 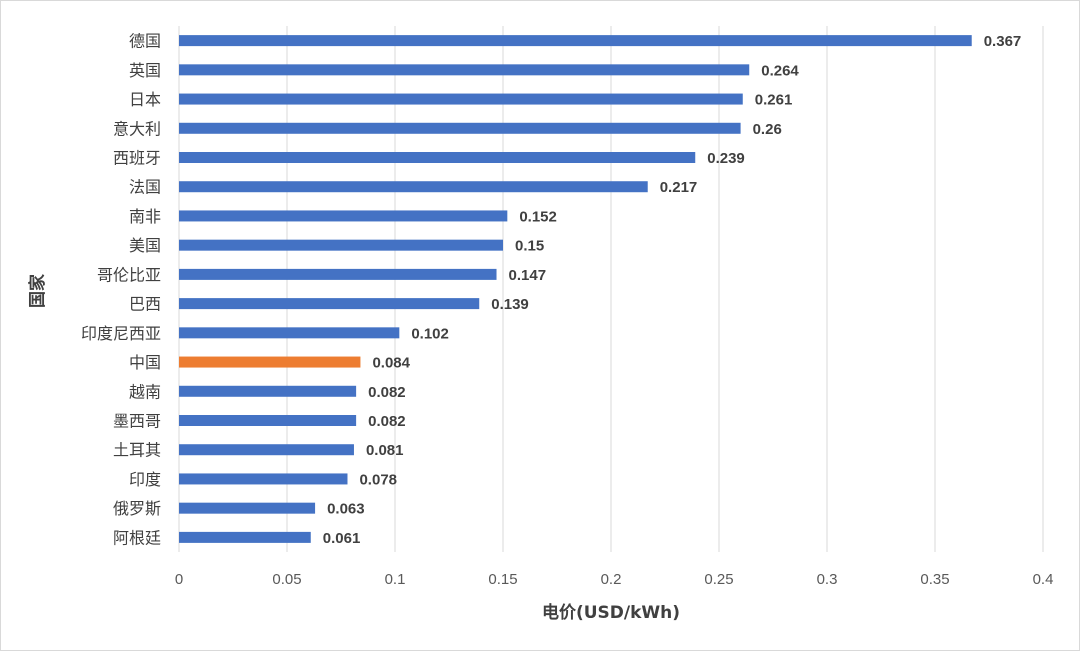 What do you see at coordinates (145, 479) in the screenshot?
I see `category-label: 印度` at bounding box center [145, 479].